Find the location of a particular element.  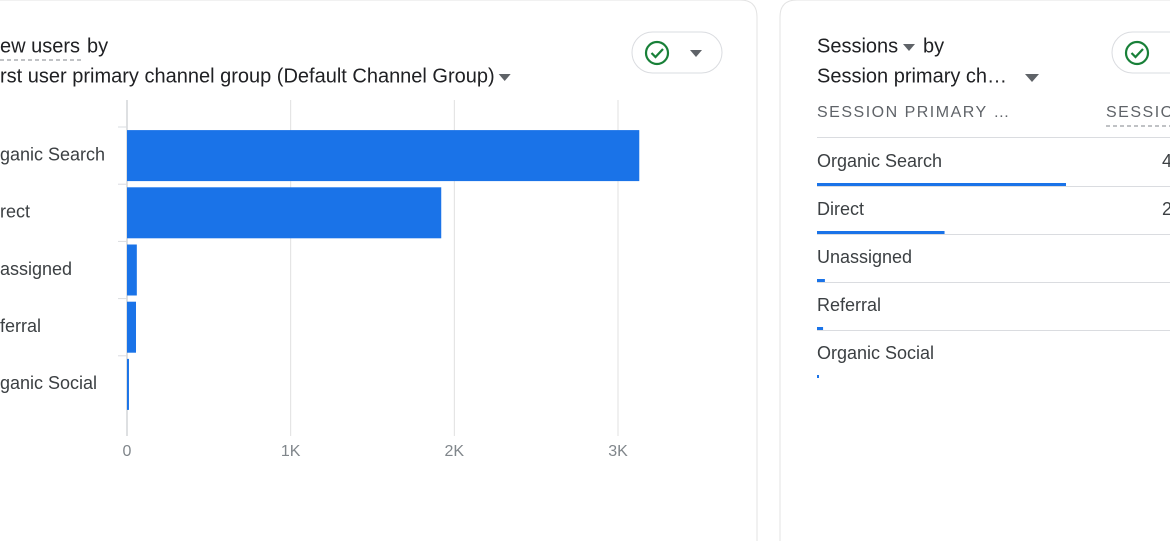

x-tick-label: 2K is located at coordinates (455, 451).